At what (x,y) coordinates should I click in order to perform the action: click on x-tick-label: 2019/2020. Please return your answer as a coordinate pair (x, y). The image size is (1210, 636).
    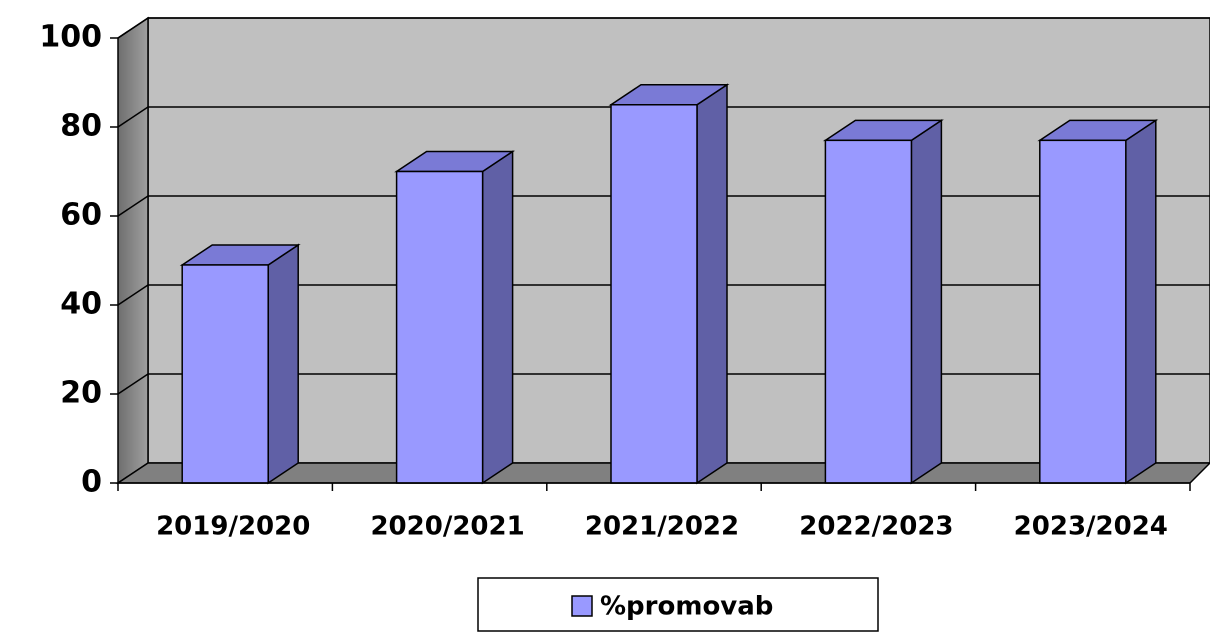
    Looking at the image, I should click on (233, 527).